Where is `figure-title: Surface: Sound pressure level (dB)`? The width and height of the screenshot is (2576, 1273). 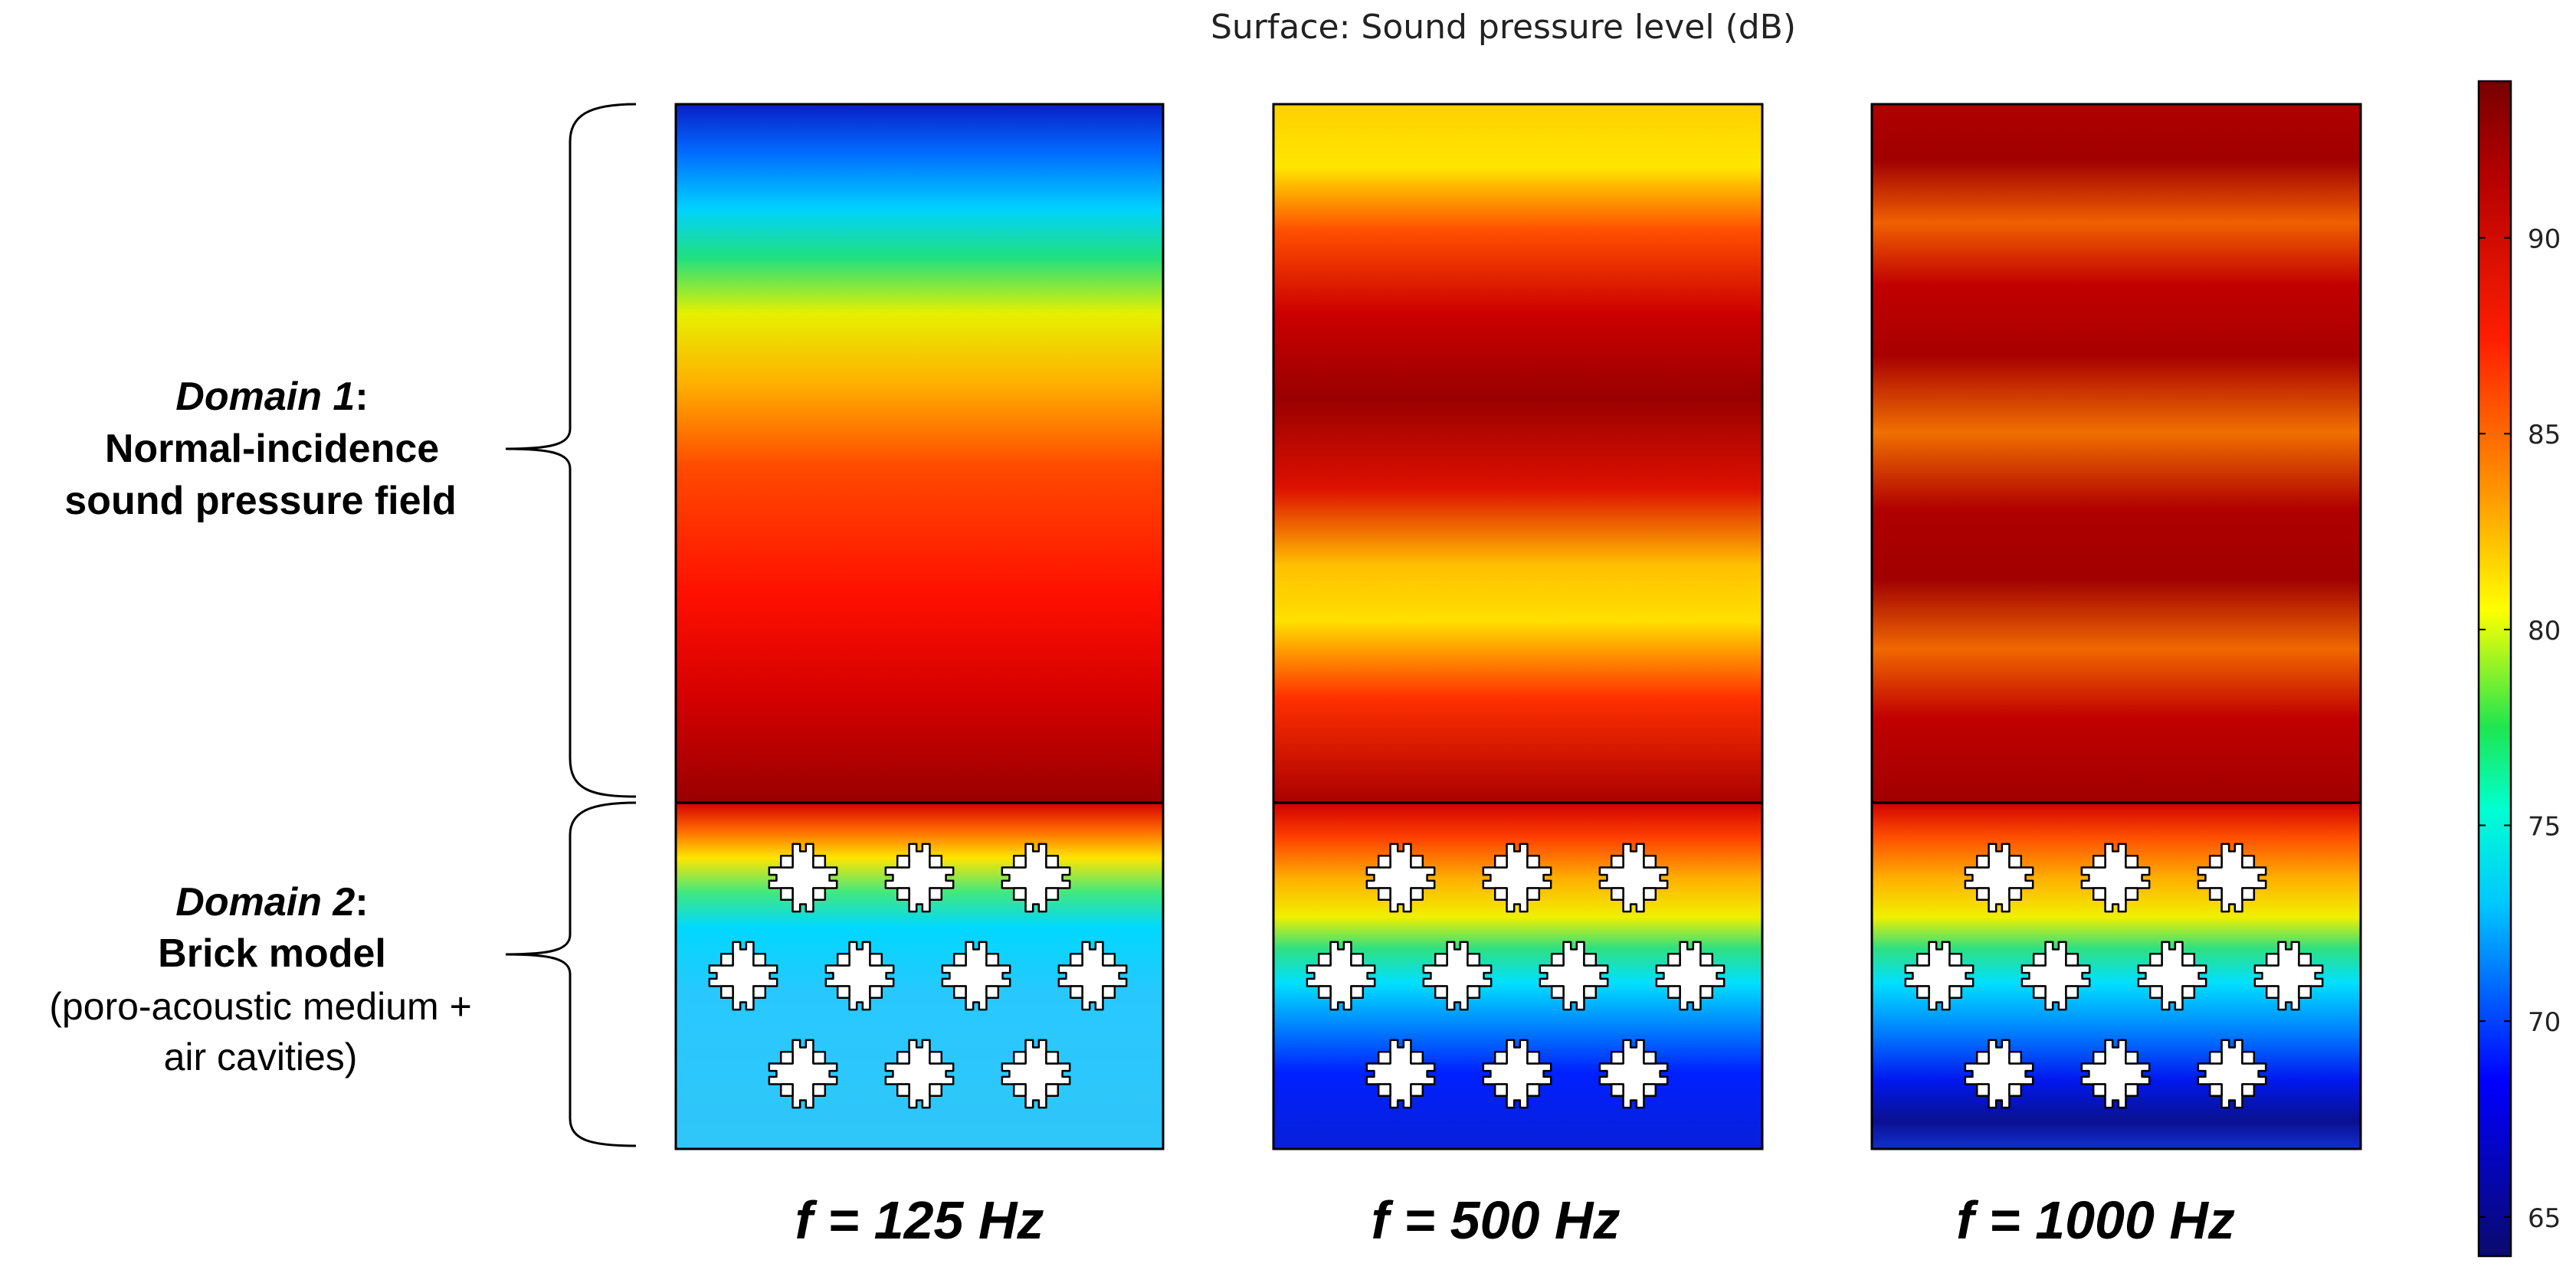 figure-title: Surface: Sound pressure level (dB) is located at coordinates (1503, 27).